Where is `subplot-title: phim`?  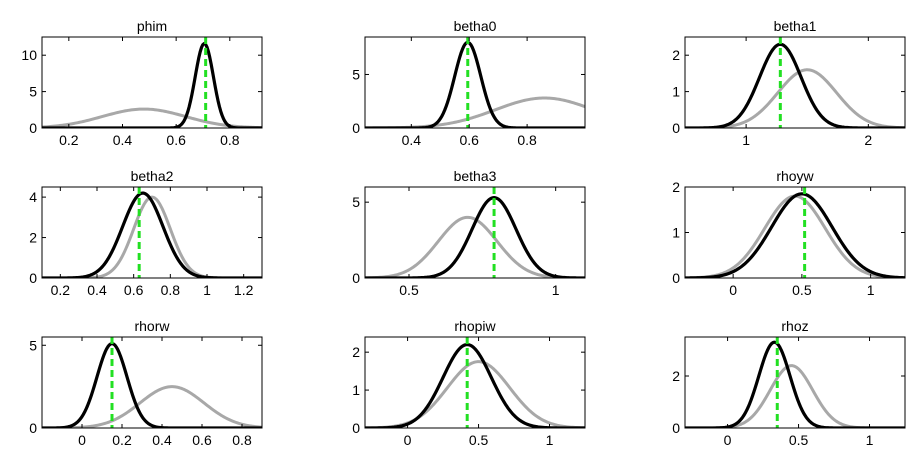 subplot-title: phim is located at coordinates (152, 26).